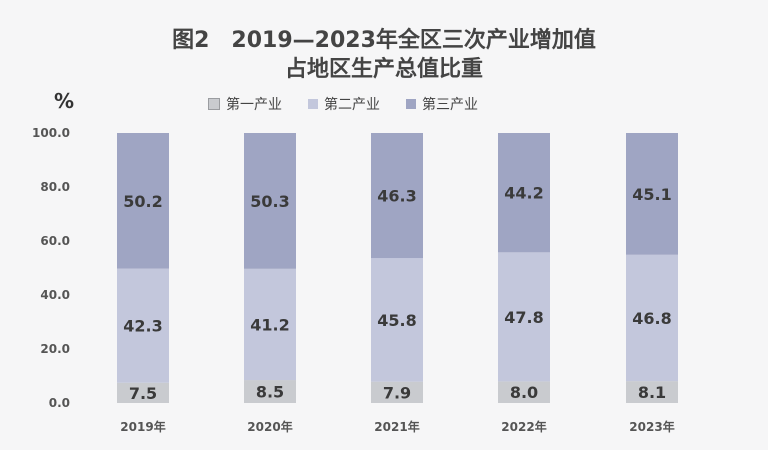 The height and width of the screenshot is (450, 768). I want to click on data-label-secondary: 46.8, so click(651, 318).